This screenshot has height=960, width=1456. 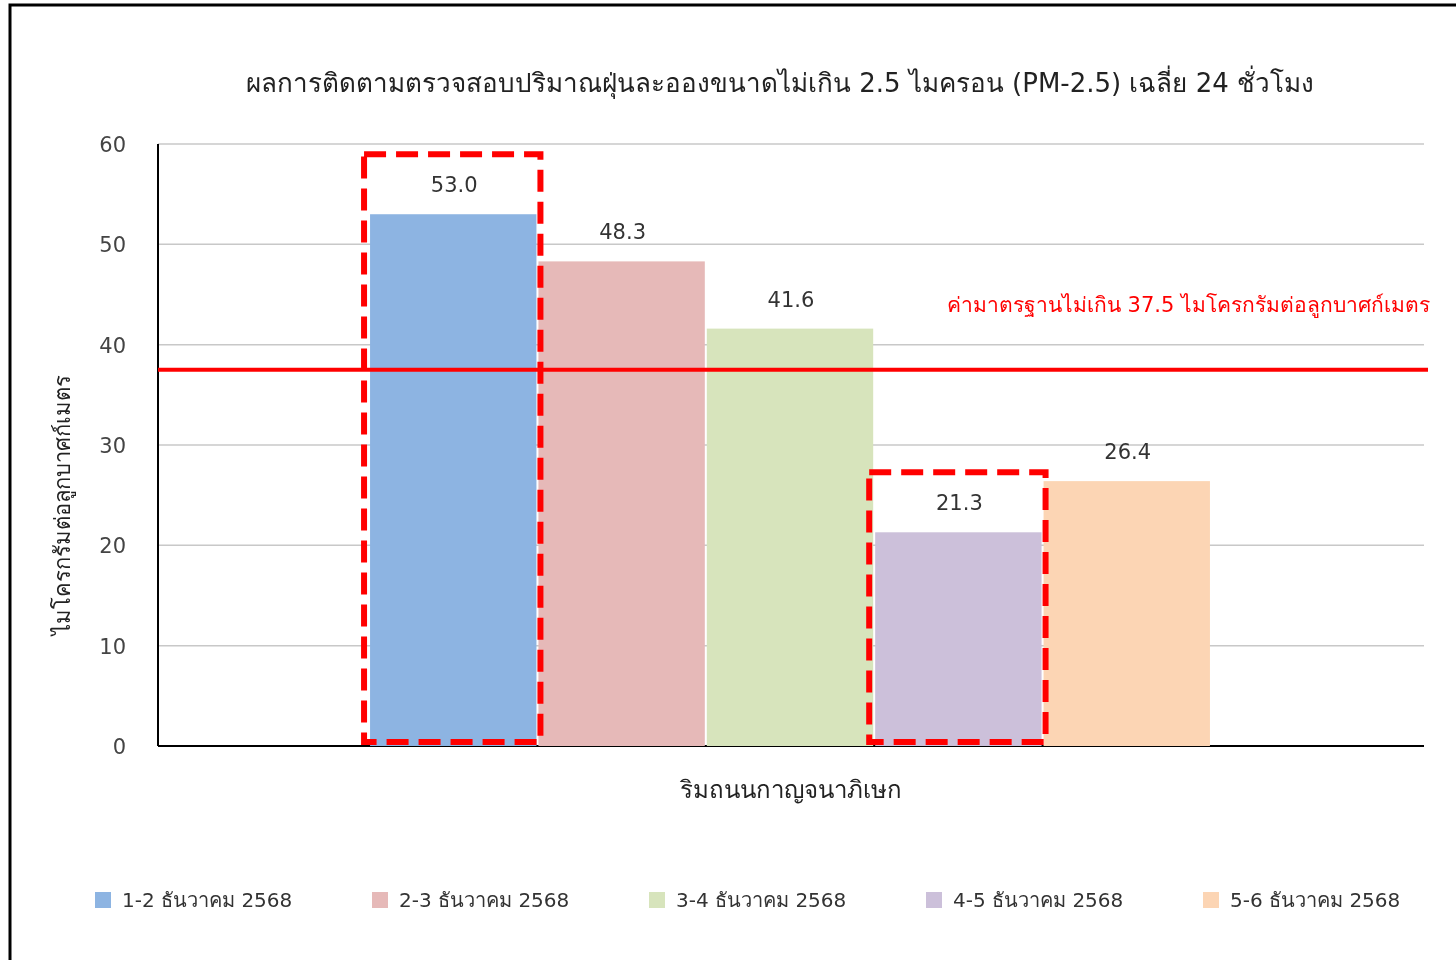 What do you see at coordinates (484, 900) in the screenshot?
I see `legend-label: 2-3 ธันวาคม 2568` at bounding box center [484, 900].